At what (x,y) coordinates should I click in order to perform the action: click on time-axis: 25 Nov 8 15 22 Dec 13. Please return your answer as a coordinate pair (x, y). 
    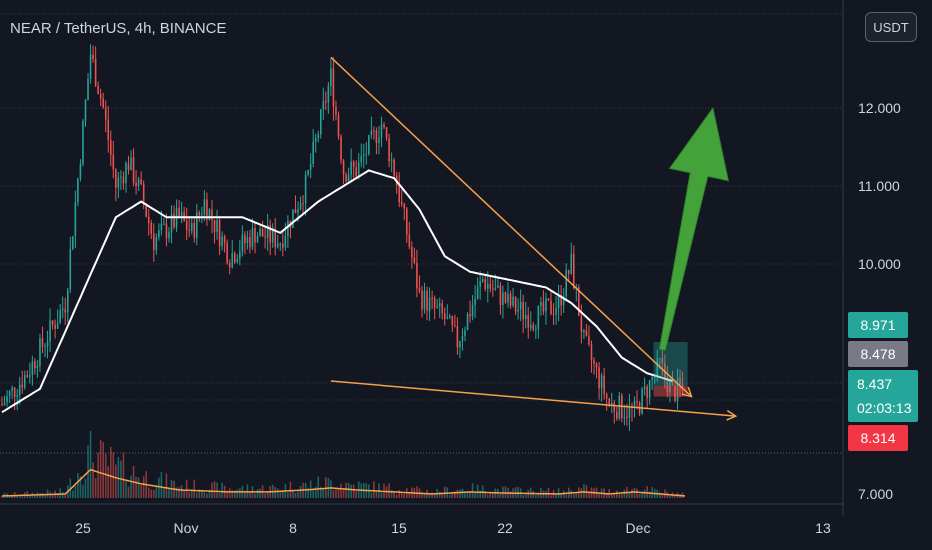
    Looking at the image, I should click on (453, 528).